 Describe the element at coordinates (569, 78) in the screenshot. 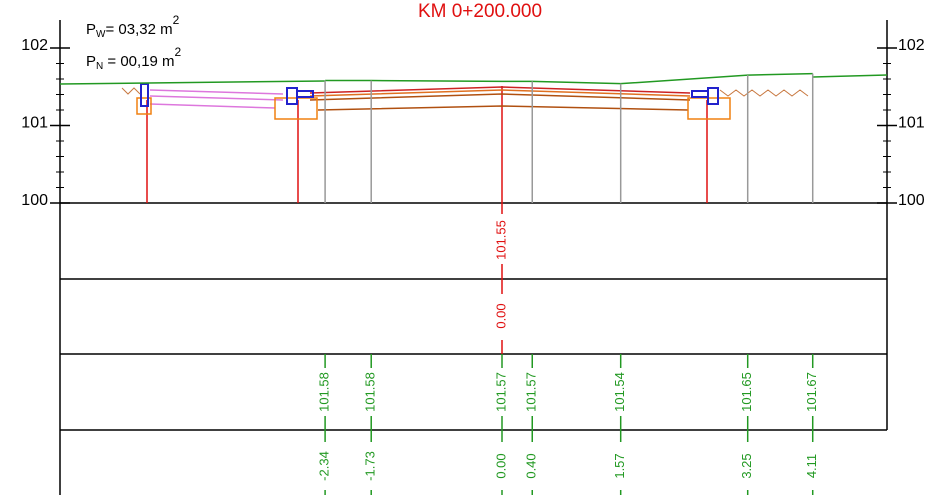

I see `terrain-line` at that location.